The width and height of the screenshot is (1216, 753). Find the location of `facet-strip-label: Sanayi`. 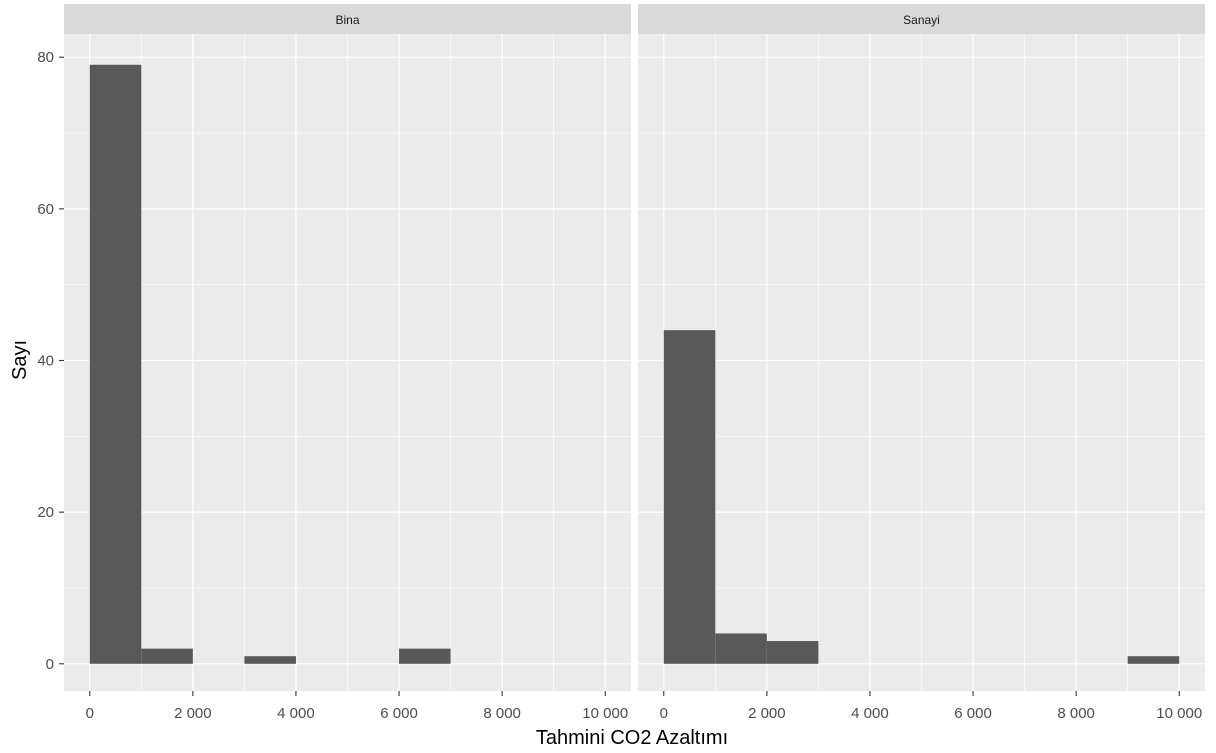

facet-strip-label: Sanayi is located at coordinates (921, 20).